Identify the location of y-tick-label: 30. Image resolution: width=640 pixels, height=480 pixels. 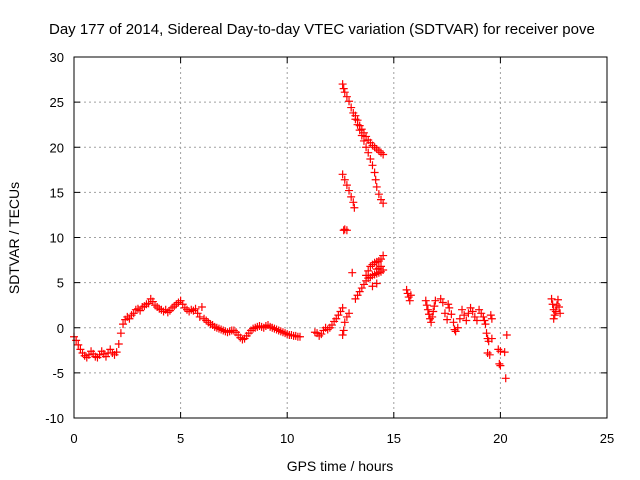
(57, 57).